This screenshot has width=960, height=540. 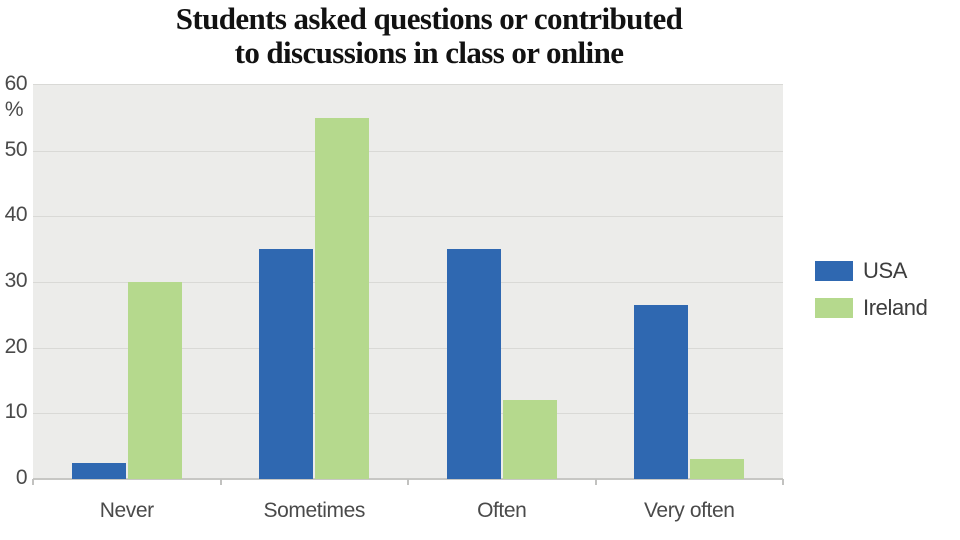 What do you see at coordinates (661, 391) in the screenshot?
I see `bar-usa-very-often` at bounding box center [661, 391].